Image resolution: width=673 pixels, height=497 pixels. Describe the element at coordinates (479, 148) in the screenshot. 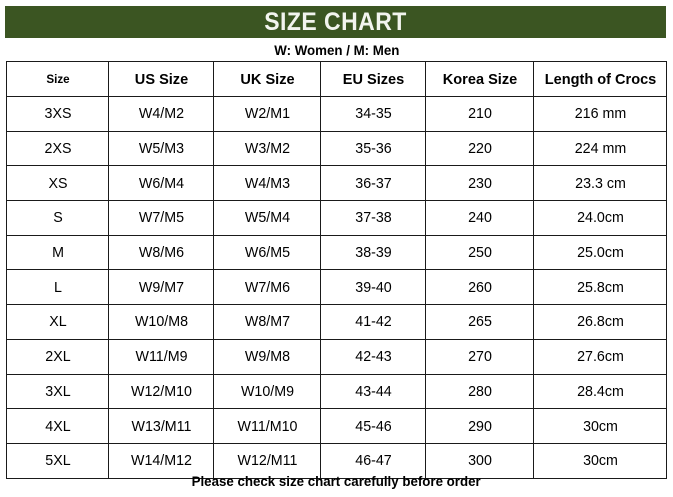

I see `cell-korea-size: 220` at that location.